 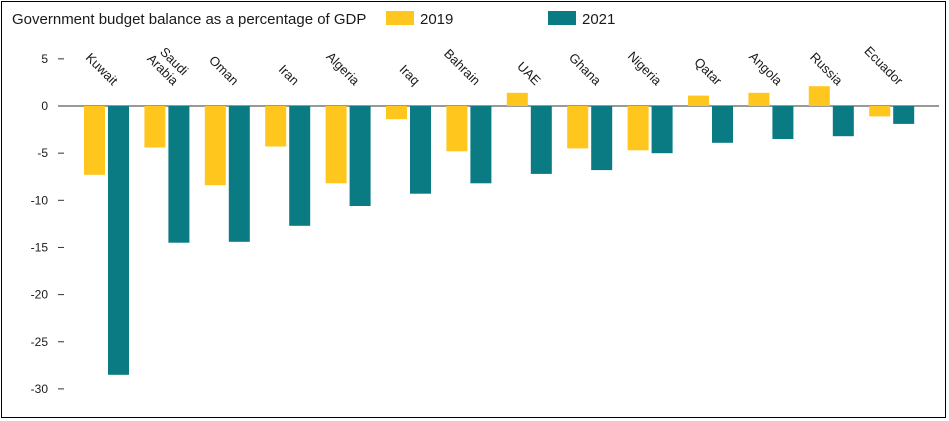 What do you see at coordinates (826, 68) in the screenshot?
I see `category-label-russia: Russia` at bounding box center [826, 68].